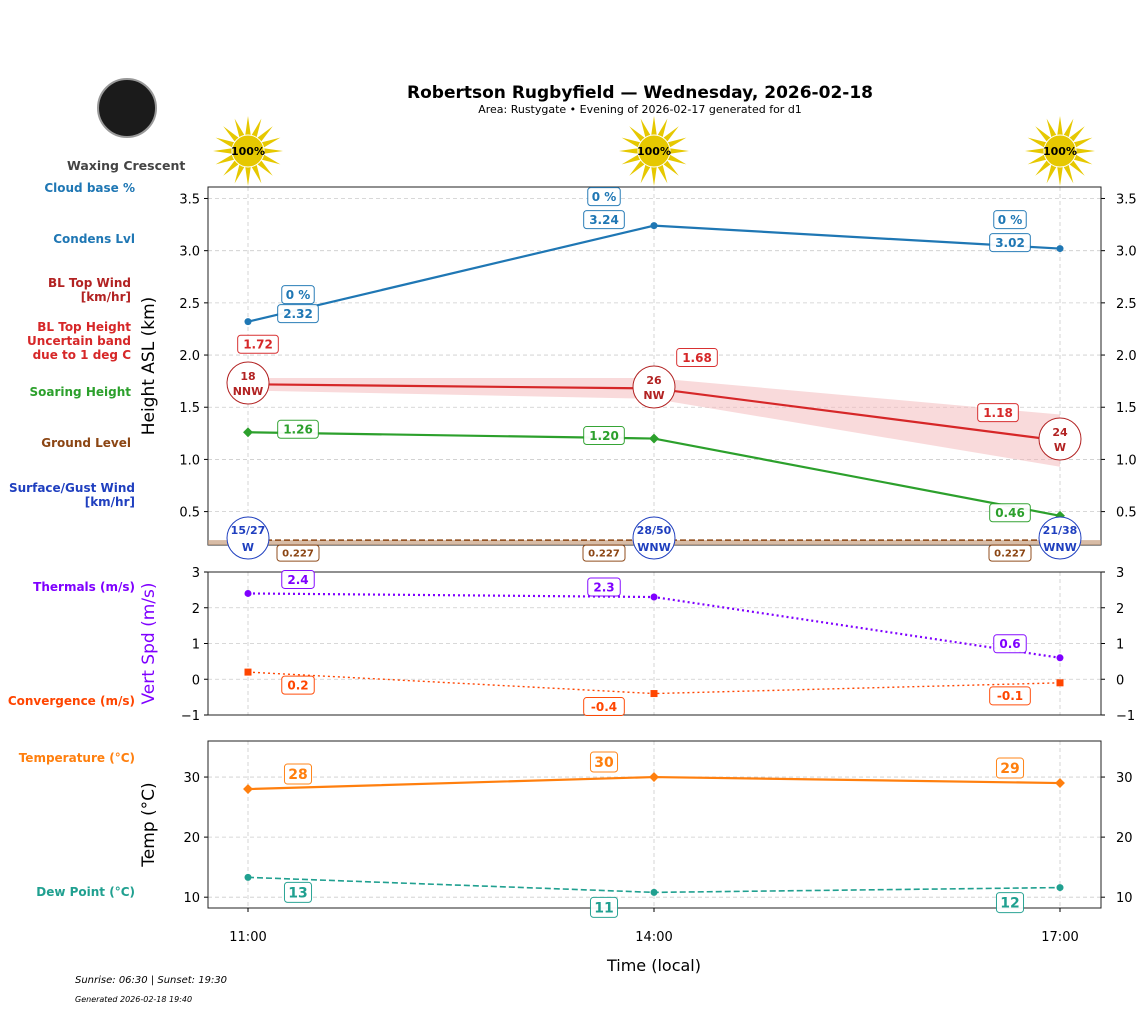 The image size is (1147, 1011). I want to click on y-tick-label: 0.5, so click(189, 513).